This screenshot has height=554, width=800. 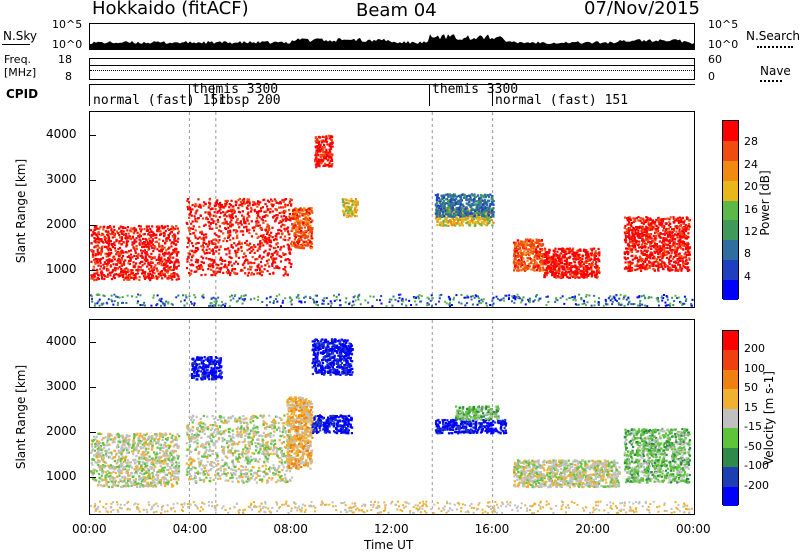 I want to click on velocity-colorbar, so click(x=730, y=418).